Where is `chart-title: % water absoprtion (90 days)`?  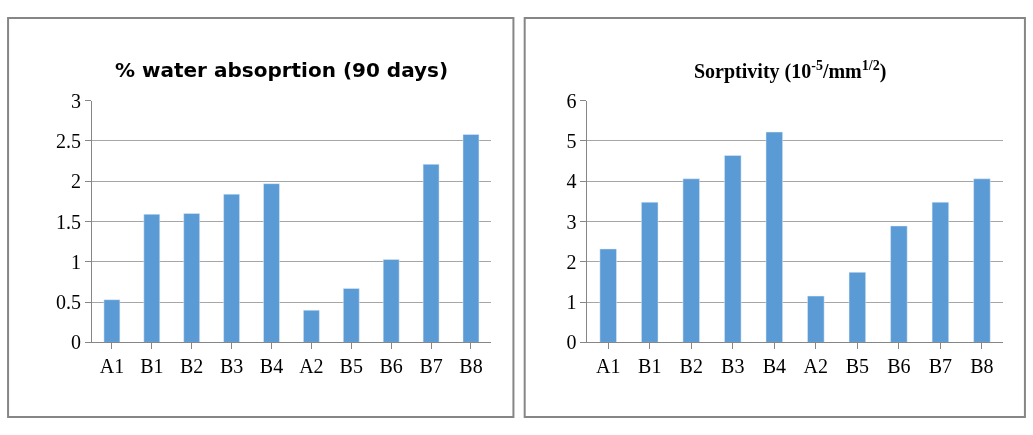 chart-title: % water absoprtion (90 days) is located at coordinates (282, 70).